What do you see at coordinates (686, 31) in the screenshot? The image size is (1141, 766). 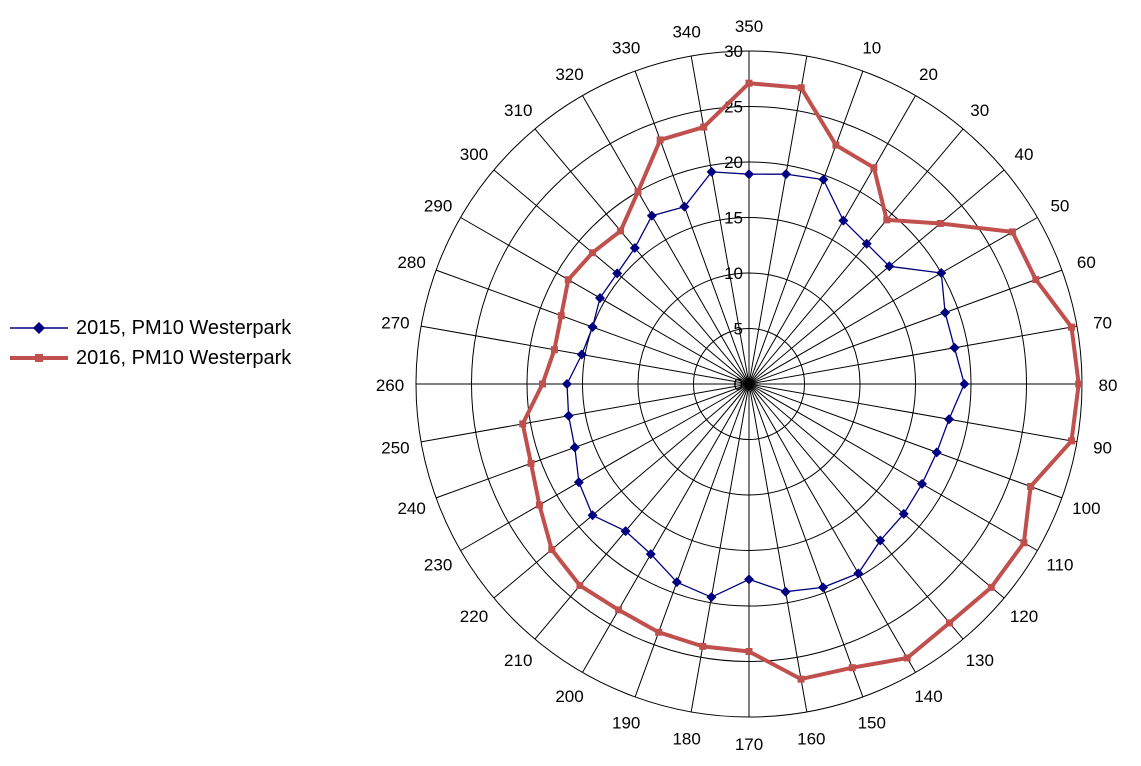 I see `angle-label-340: 340` at bounding box center [686, 31].